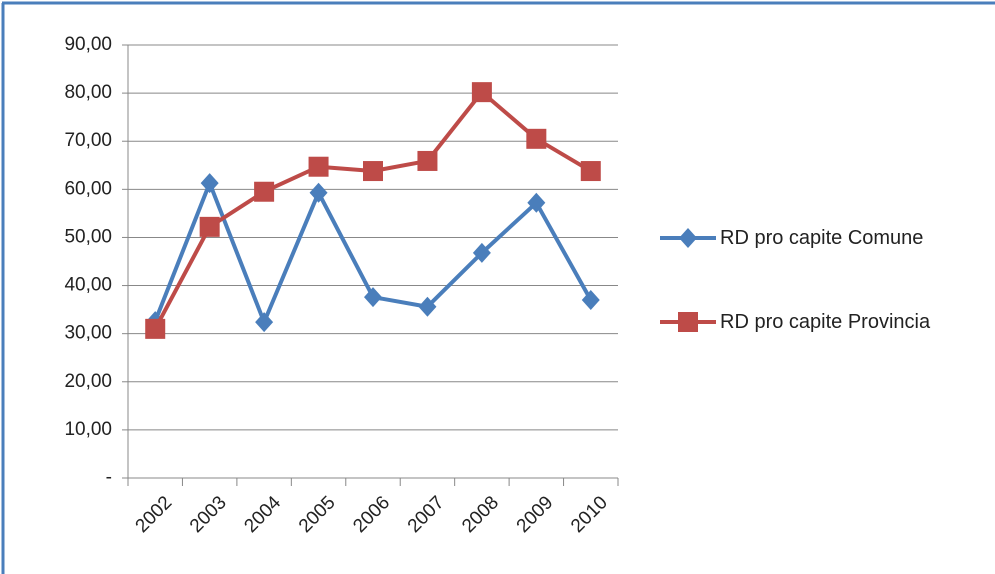 The width and height of the screenshot is (995, 574). Describe the element at coordinates (822, 238) in the screenshot. I see `legend-label: RD pro capite Comune` at that location.